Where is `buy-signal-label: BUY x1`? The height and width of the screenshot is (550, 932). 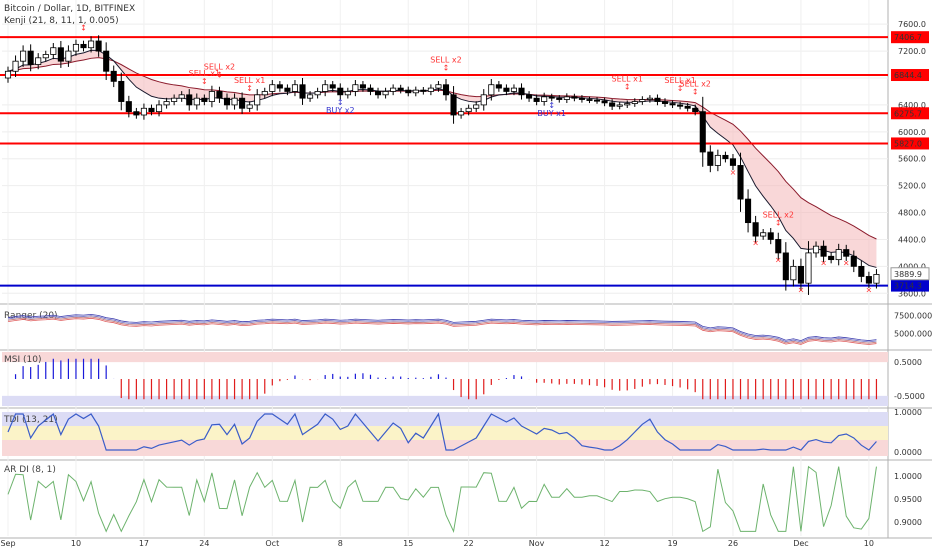 buy-signal-label: BUY x1 is located at coordinates (551, 113).